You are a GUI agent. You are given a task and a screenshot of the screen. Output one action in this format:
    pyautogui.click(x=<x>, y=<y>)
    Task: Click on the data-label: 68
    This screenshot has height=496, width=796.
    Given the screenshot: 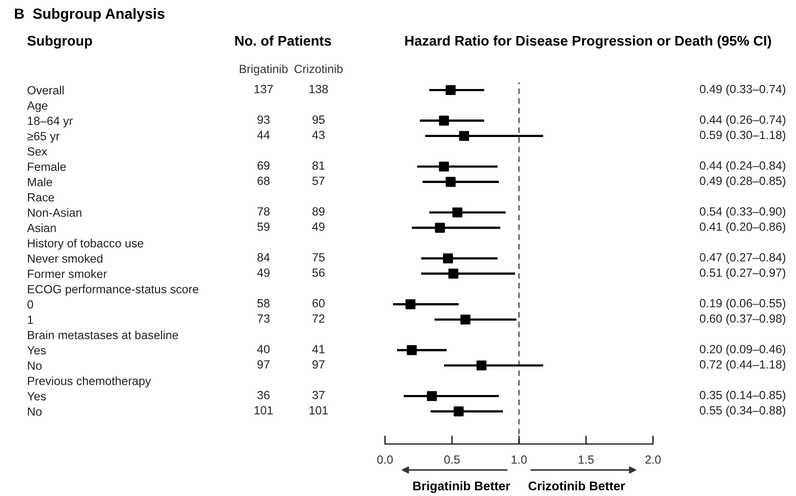 What is the action you would take?
    pyautogui.click(x=264, y=181)
    